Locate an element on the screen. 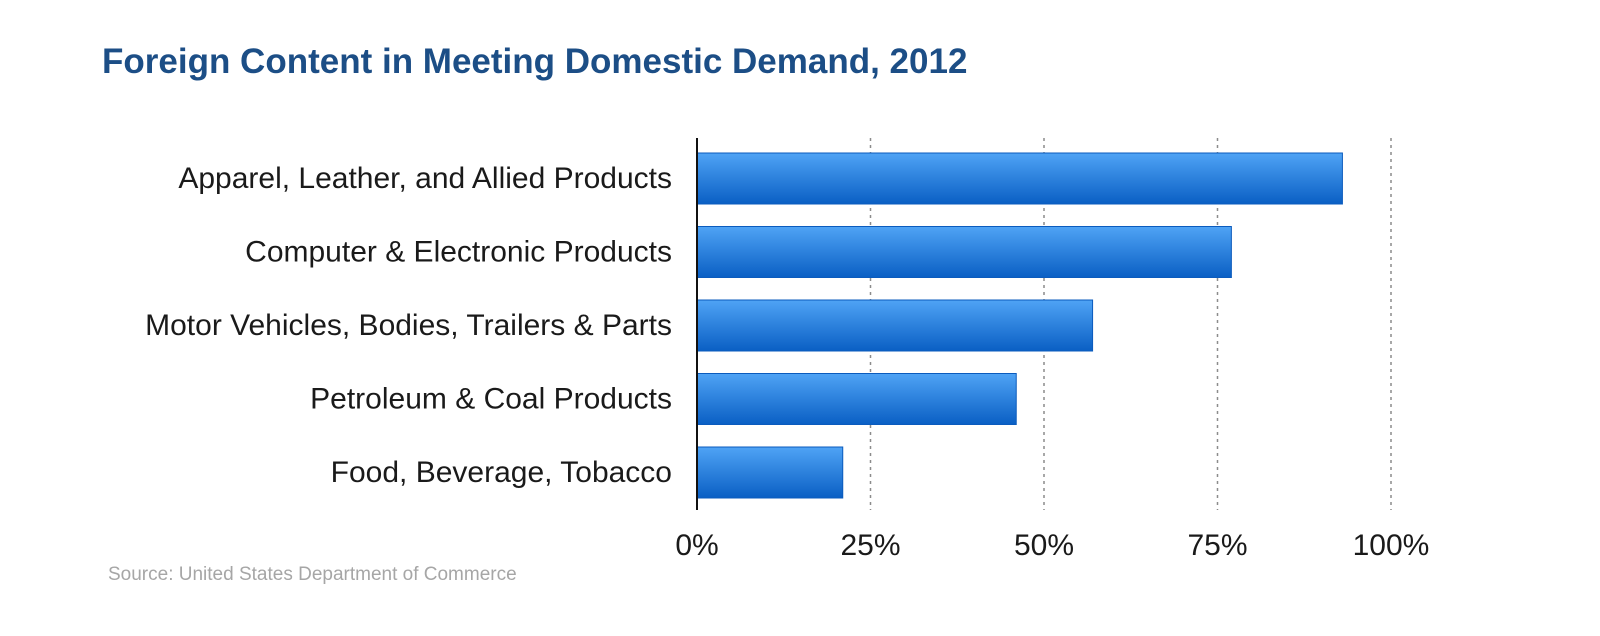 The image size is (1600, 636). x-tick-labels: 0% 25% 50% 75% 100% is located at coordinates (1052, 545).